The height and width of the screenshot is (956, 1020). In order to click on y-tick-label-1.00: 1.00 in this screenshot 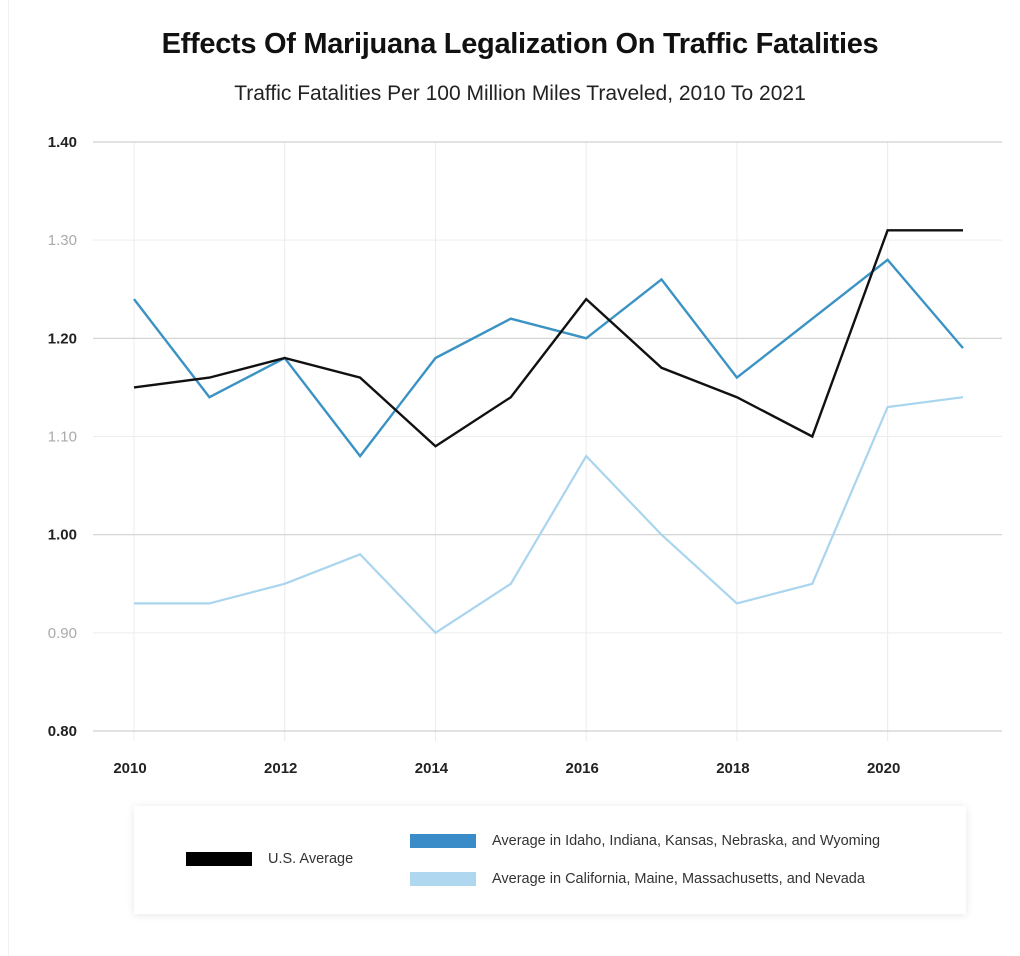, I will do `click(62, 535)`.